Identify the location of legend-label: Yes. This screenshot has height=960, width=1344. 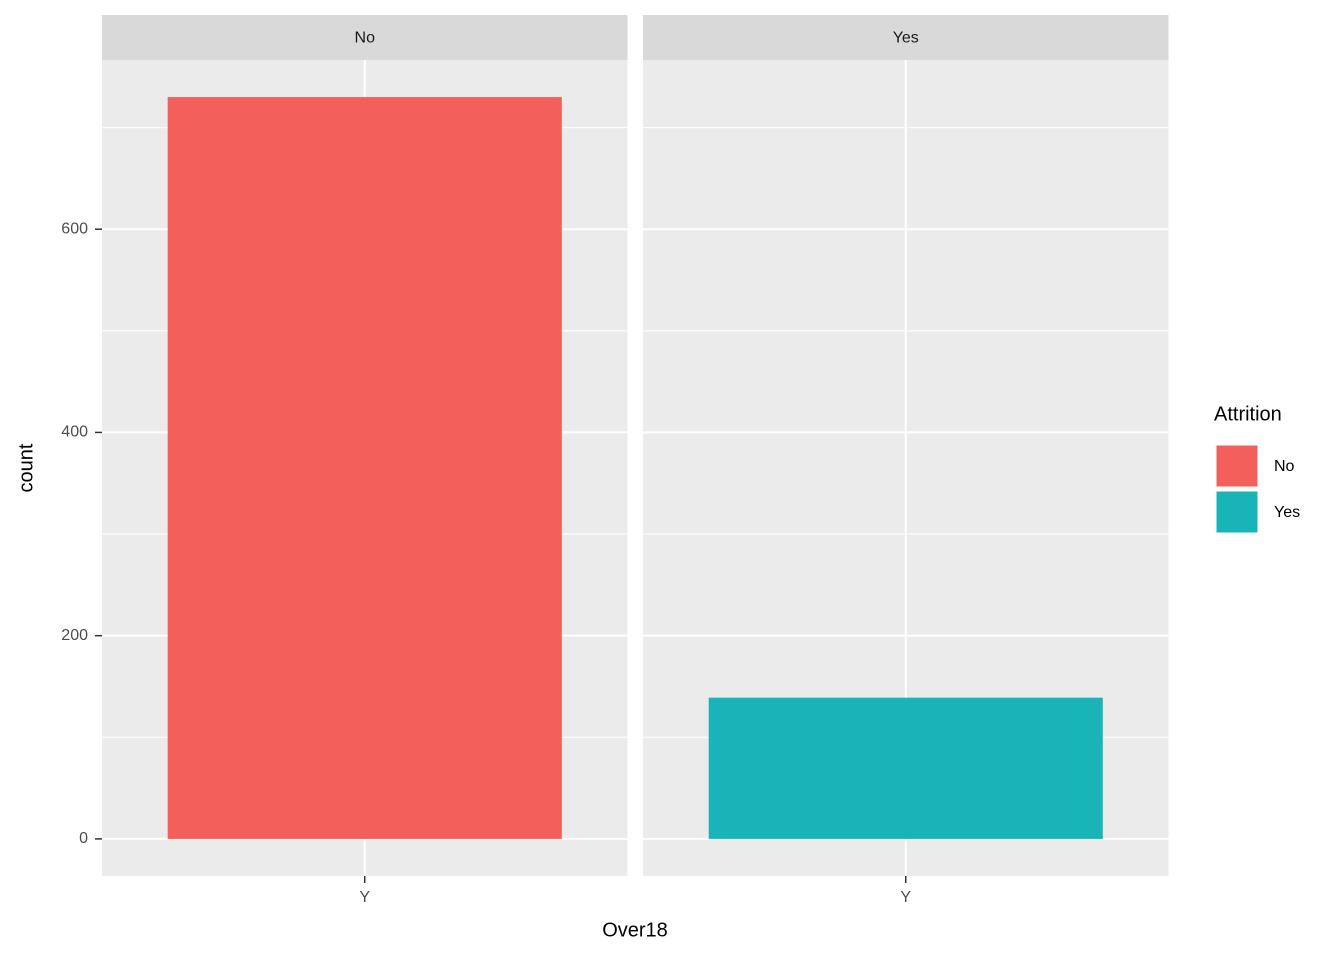
(1287, 512).